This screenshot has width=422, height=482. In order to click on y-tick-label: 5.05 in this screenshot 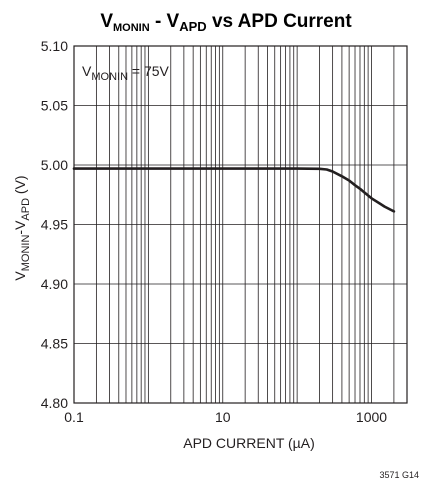, I will do `click(54, 106)`.